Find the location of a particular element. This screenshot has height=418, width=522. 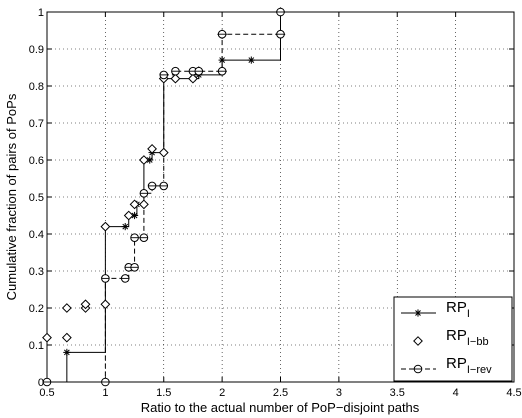

y-tick-label: 0.6 is located at coordinates (36, 161).